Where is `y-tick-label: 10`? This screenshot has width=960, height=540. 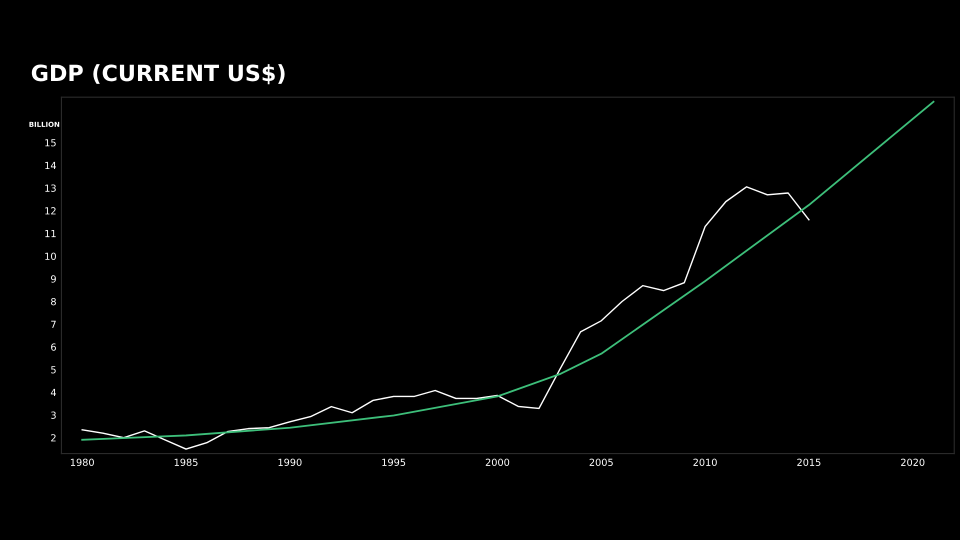
y-tick-label: 10 is located at coordinates (50, 256).